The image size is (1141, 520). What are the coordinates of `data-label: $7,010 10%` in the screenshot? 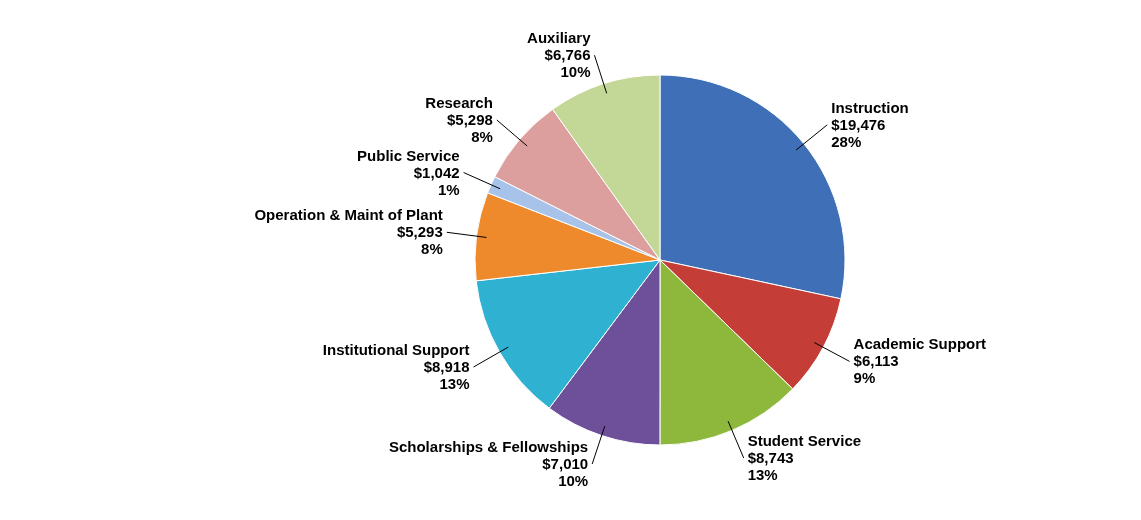 It's located at (565, 472).